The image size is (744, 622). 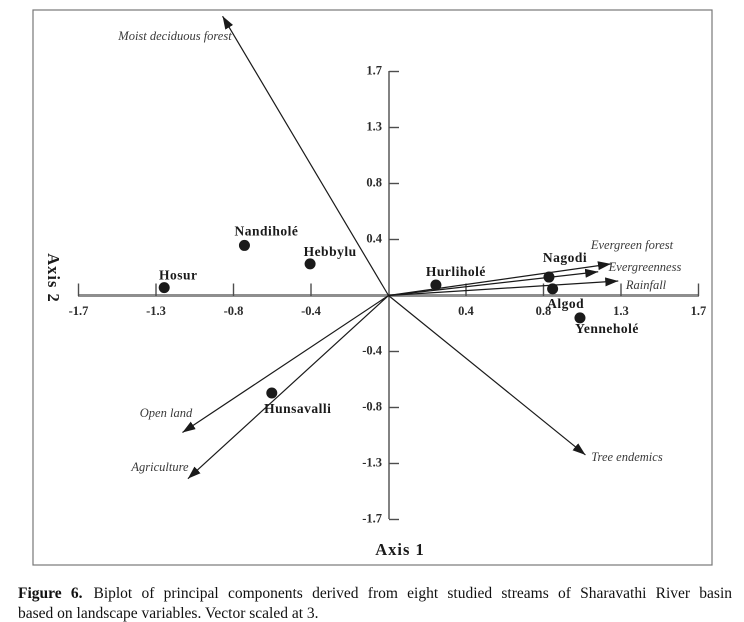 What do you see at coordinates (297, 408) in the screenshot?
I see `site-label-hunsavalli: Hunsavalli` at bounding box center [297, 408].